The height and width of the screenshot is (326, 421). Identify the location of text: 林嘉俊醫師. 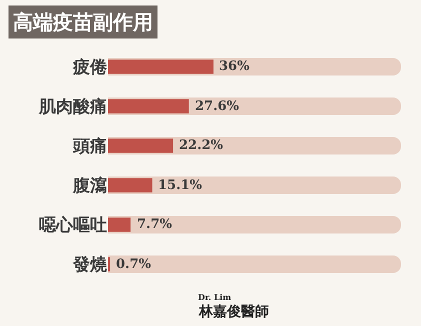
(233, 312).